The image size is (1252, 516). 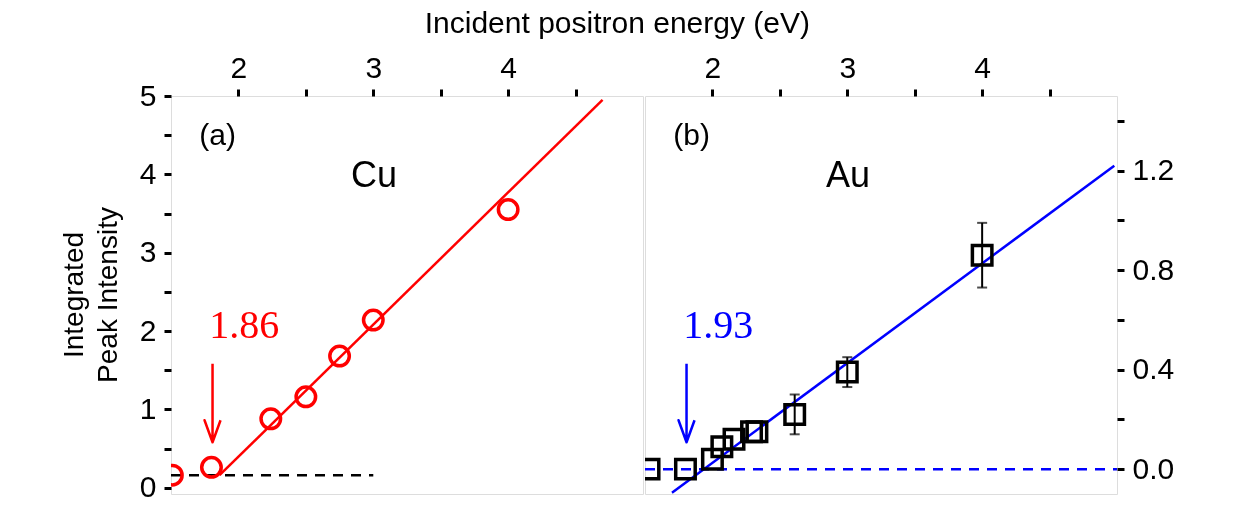 I want to click on y-tick-label: 0, so click(x=148, y=487).